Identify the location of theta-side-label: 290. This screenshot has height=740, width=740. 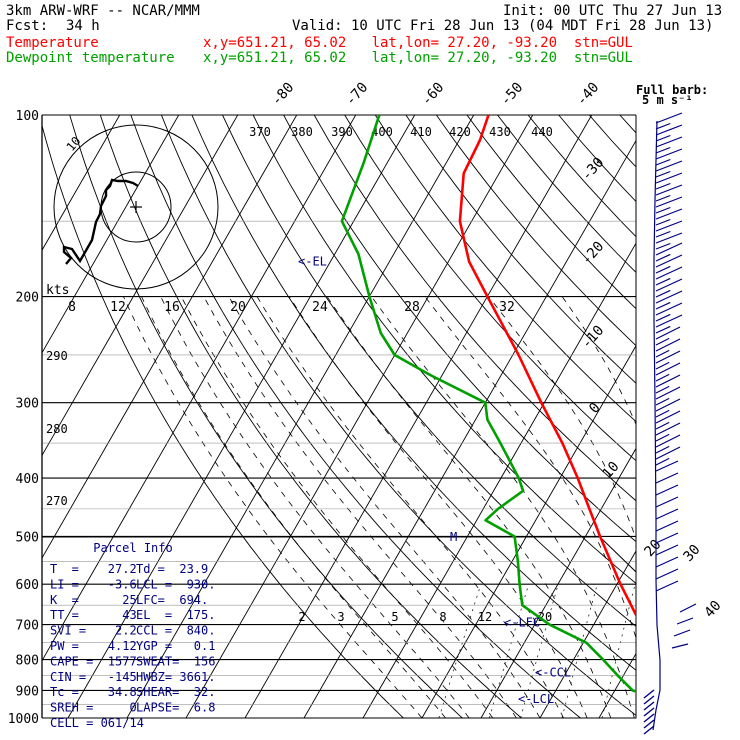
(57, 356).